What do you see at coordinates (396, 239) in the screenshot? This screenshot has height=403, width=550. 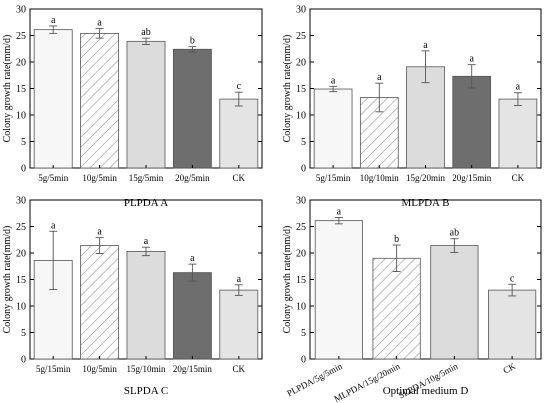 I see `significance-letter-2: b` at bounding box center [396, 239].